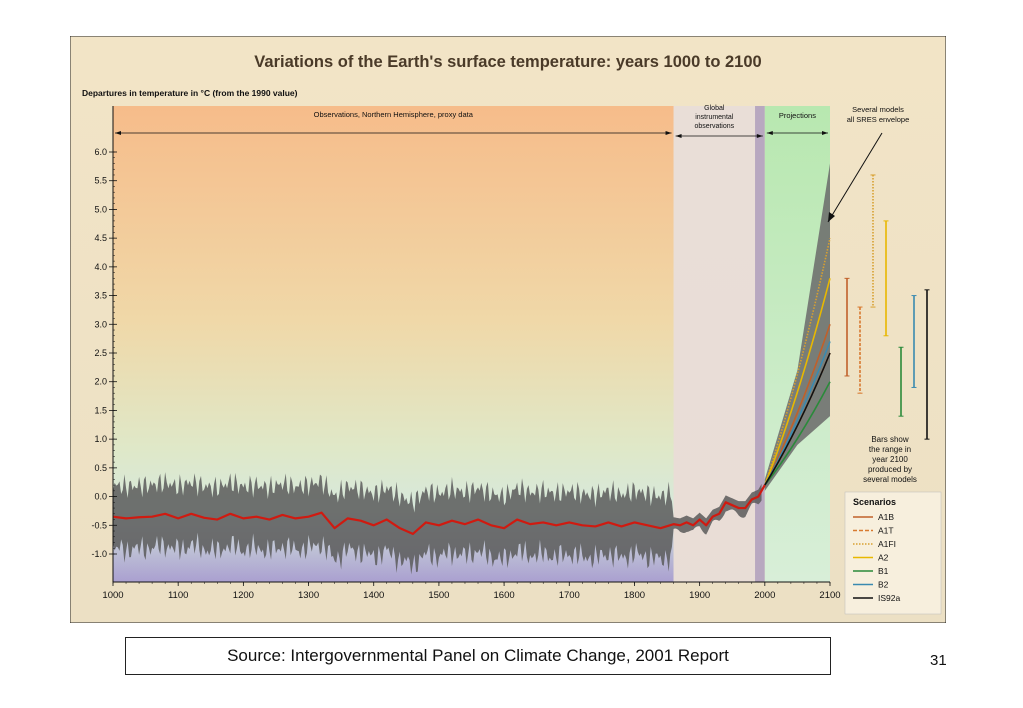  Describe the element at coordinates (886, 531) in the screenshot. I see `legend-label-a1t: A1T` at that location.